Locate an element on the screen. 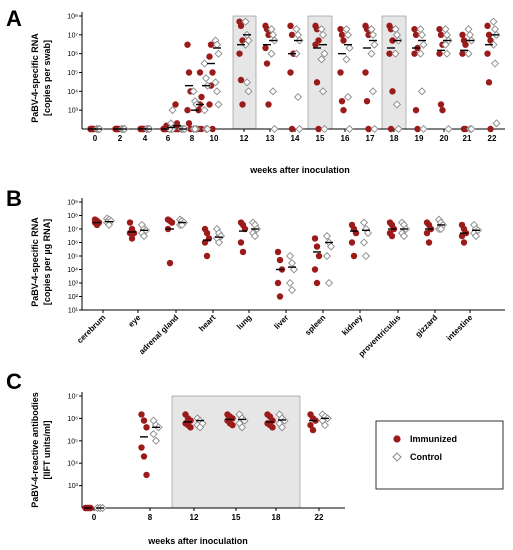 Image resolution: width=513 pixels, height=550 pixels. c-y-tick-label: 10⁴ is located at coordinates (72, 464).